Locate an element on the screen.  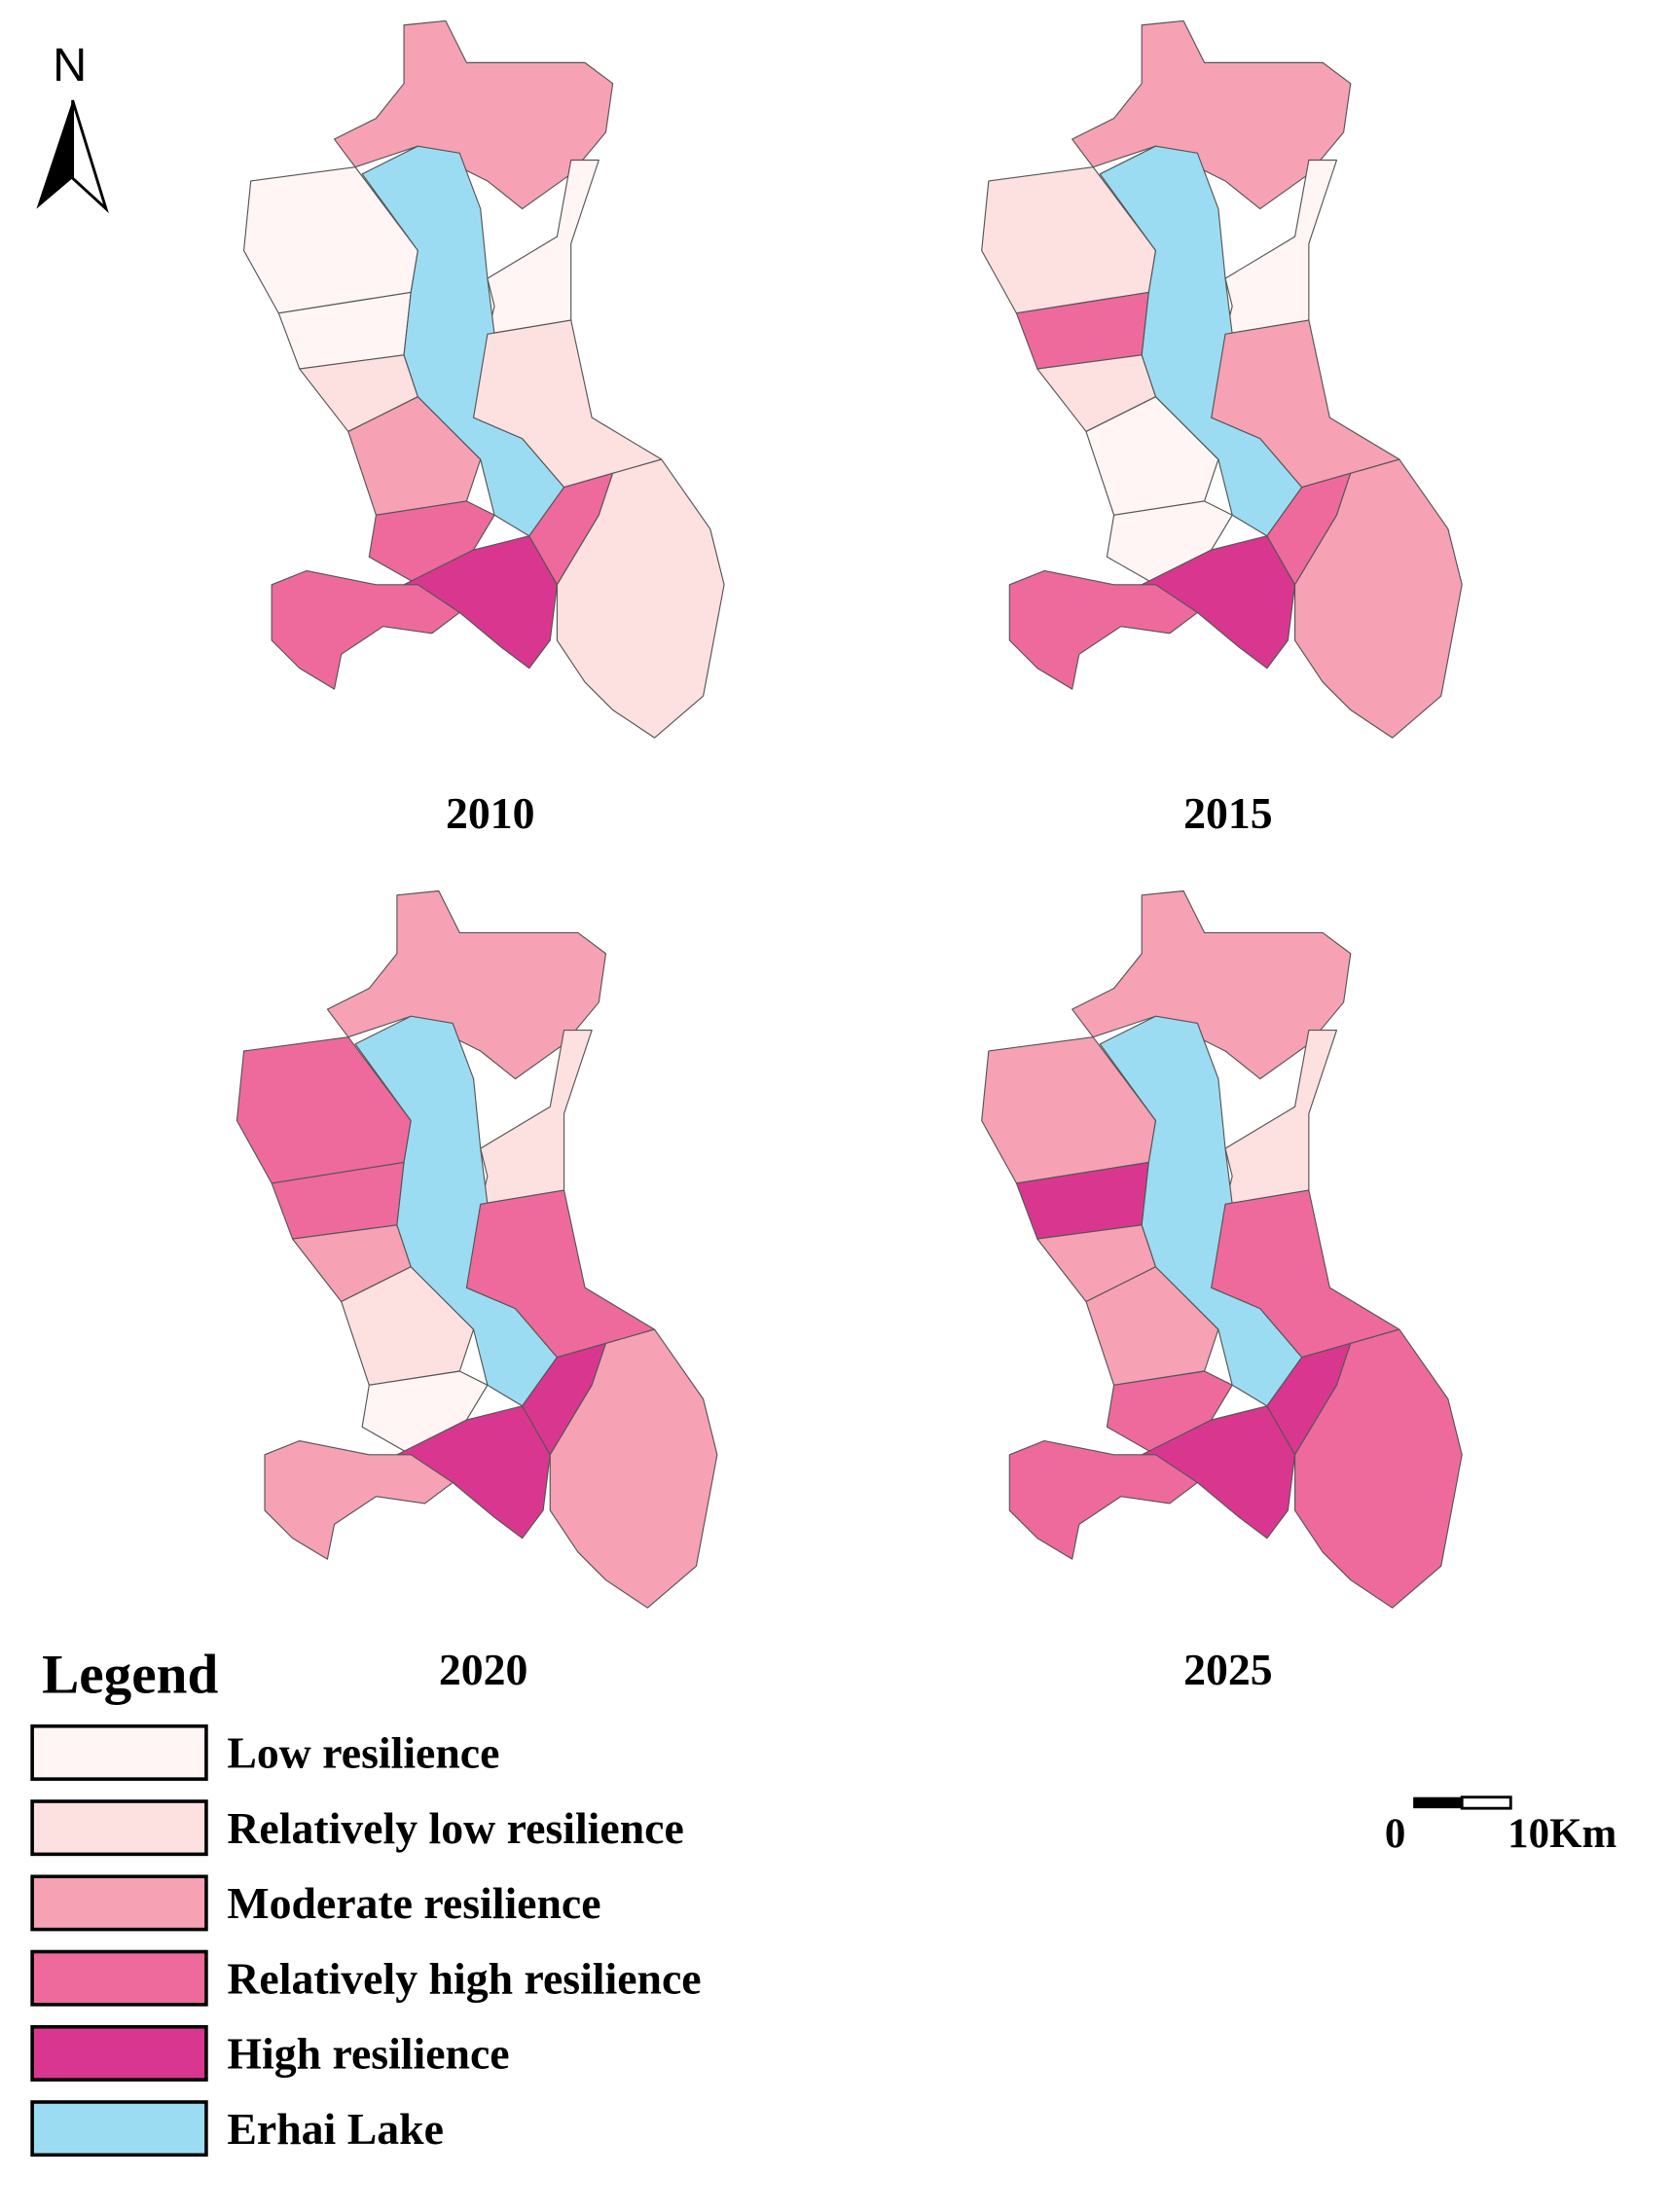
panel-title: 2010 is located at coordinates (490, 813).